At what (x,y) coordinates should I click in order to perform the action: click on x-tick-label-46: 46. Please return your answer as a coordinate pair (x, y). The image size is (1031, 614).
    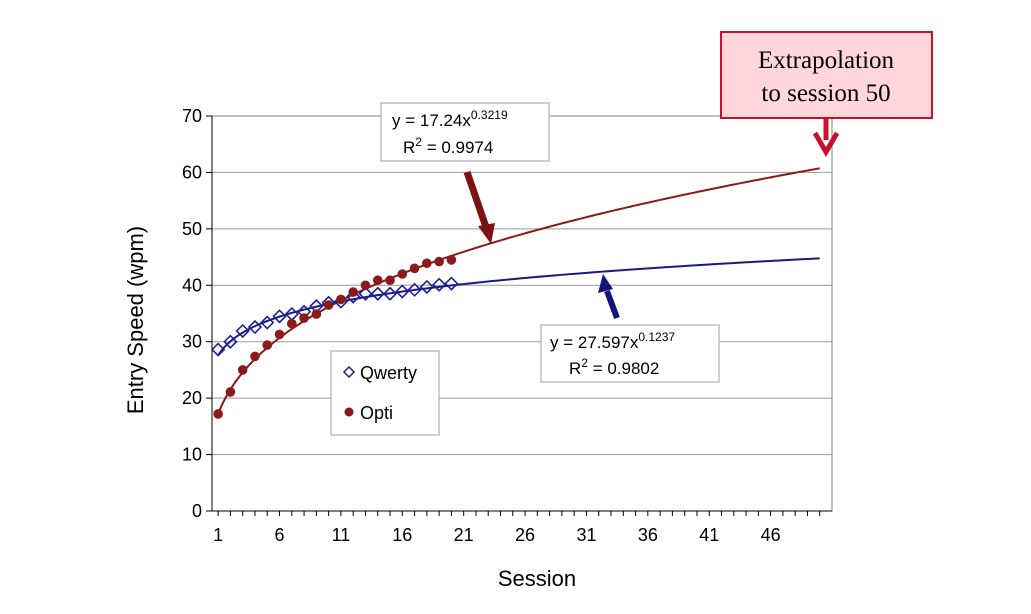
    Looking at the image, I should click on (771, 535).